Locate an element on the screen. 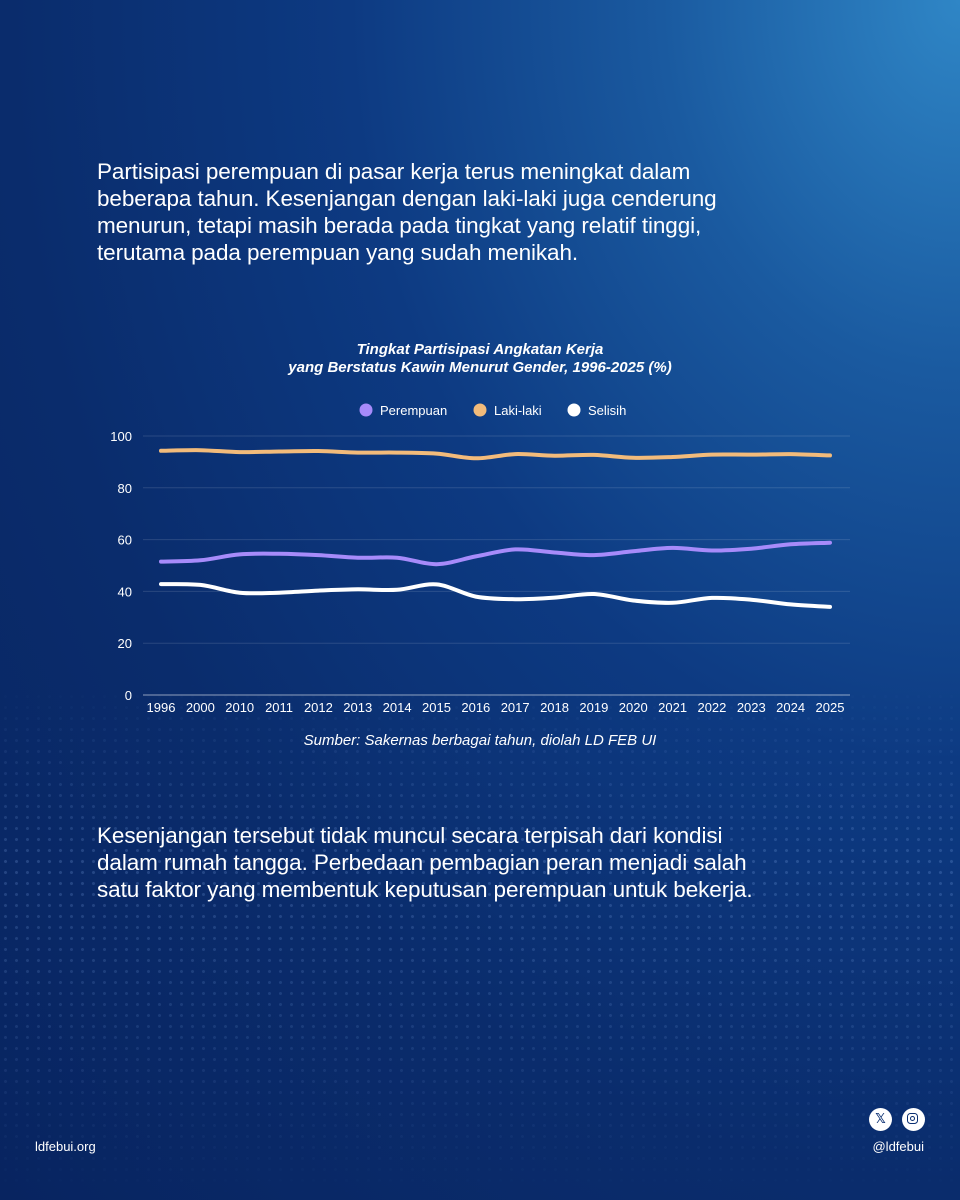  chart-legend: Perempuan Laki-laki Selisih is located at coordinates (492, 410).